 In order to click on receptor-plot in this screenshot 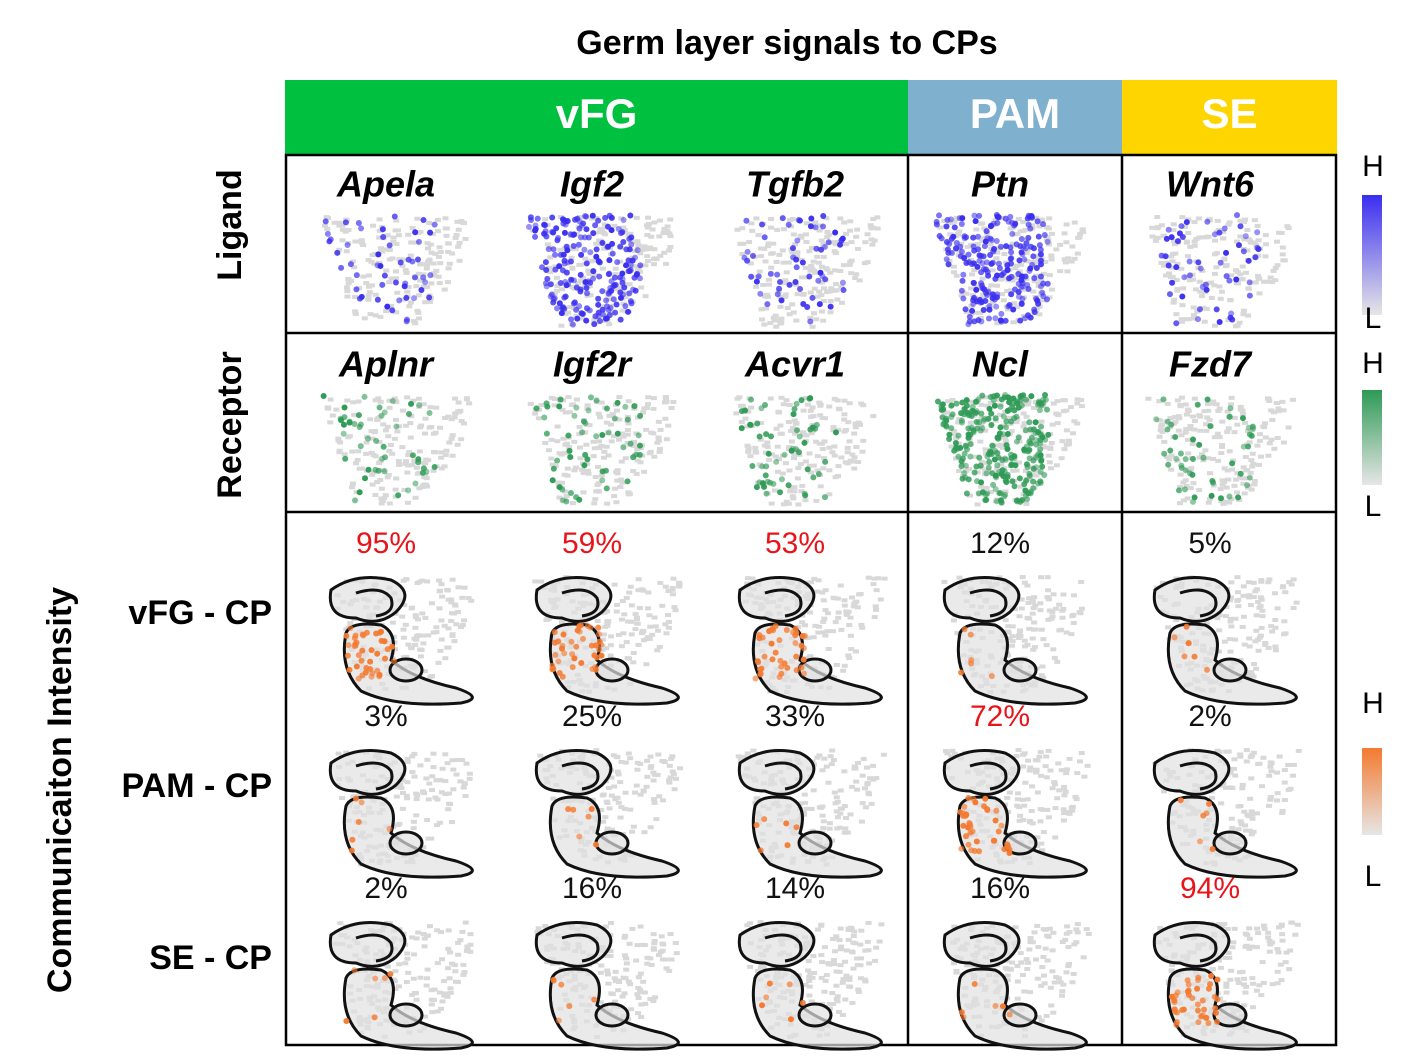, I will do `click(1220, 450)`.